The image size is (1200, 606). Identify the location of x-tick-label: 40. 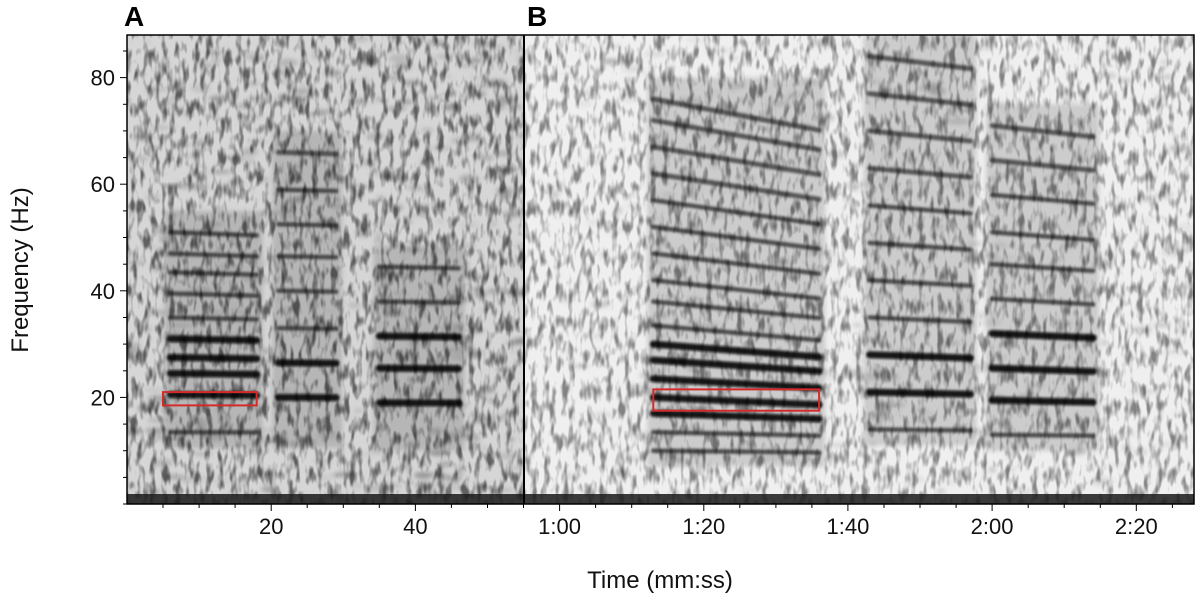
(415, 526).